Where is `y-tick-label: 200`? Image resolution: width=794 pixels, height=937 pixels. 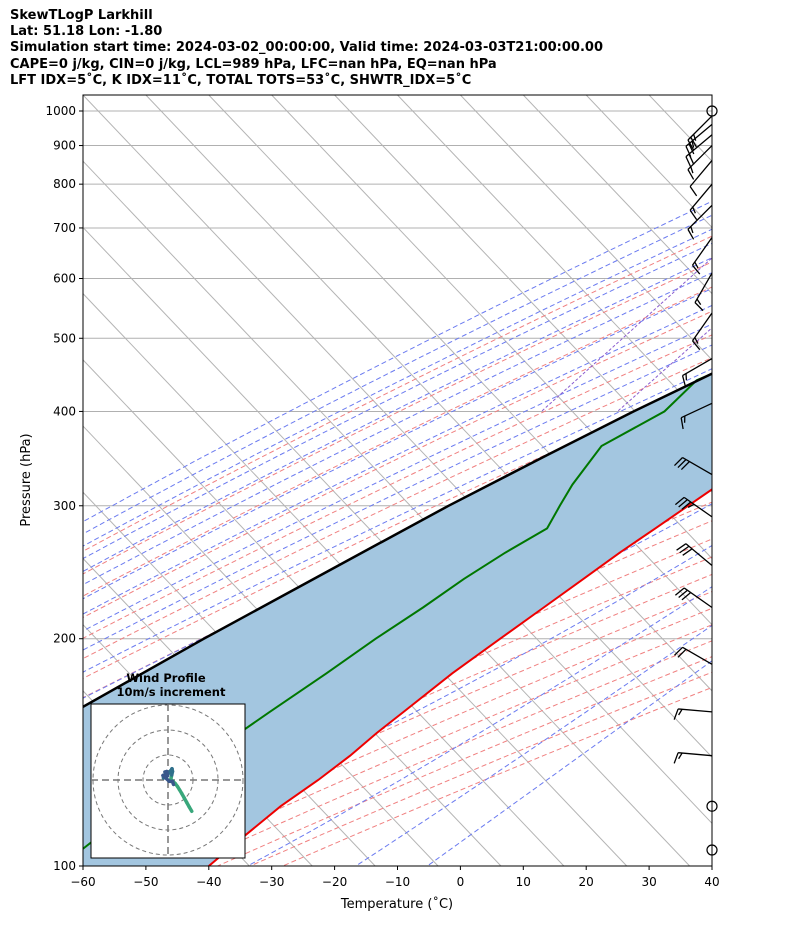 y-tick-label: 200 is located at coordinates (64, 639).